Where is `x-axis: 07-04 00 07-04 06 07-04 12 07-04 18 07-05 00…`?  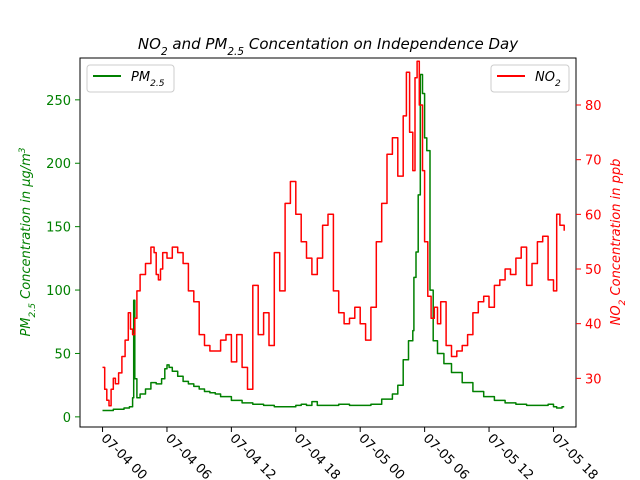 x-axis: 07-04 00 07-04 06 07-04 12 07-04 18 07-05 00… is located at coordinates (349, 453).